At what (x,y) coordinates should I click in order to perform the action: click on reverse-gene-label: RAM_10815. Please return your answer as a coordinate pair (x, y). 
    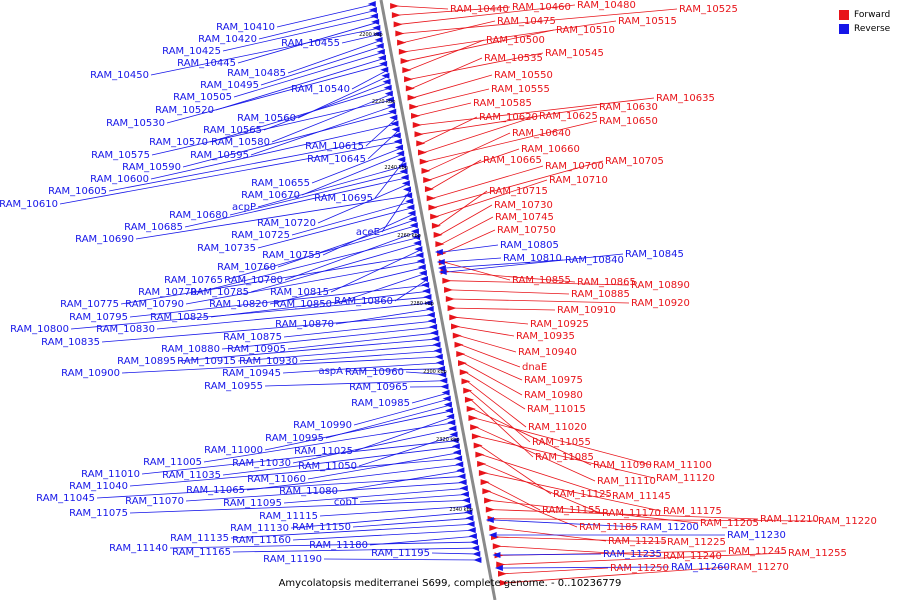
    Looking at the image, I should click on (299, 292).